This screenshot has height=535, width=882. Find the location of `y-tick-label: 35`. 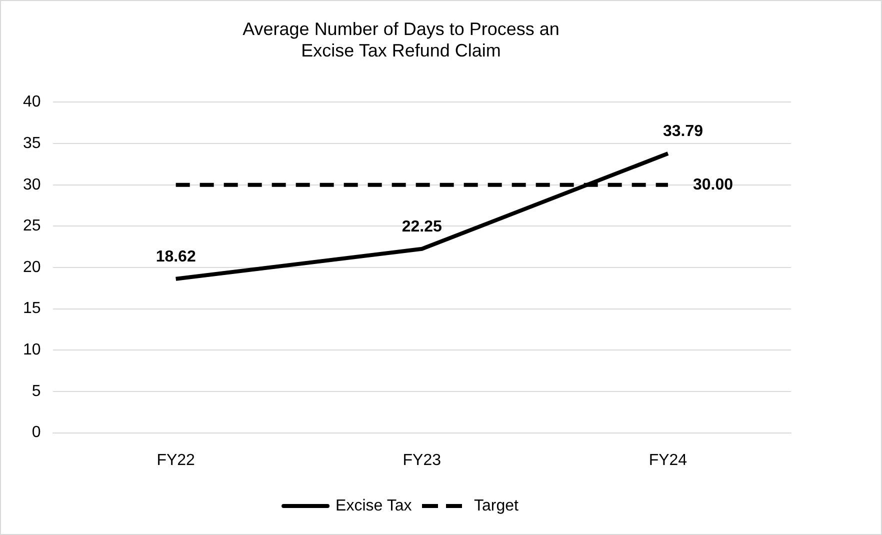

y-tick-label: 35 is located at coordinates (32, 143).